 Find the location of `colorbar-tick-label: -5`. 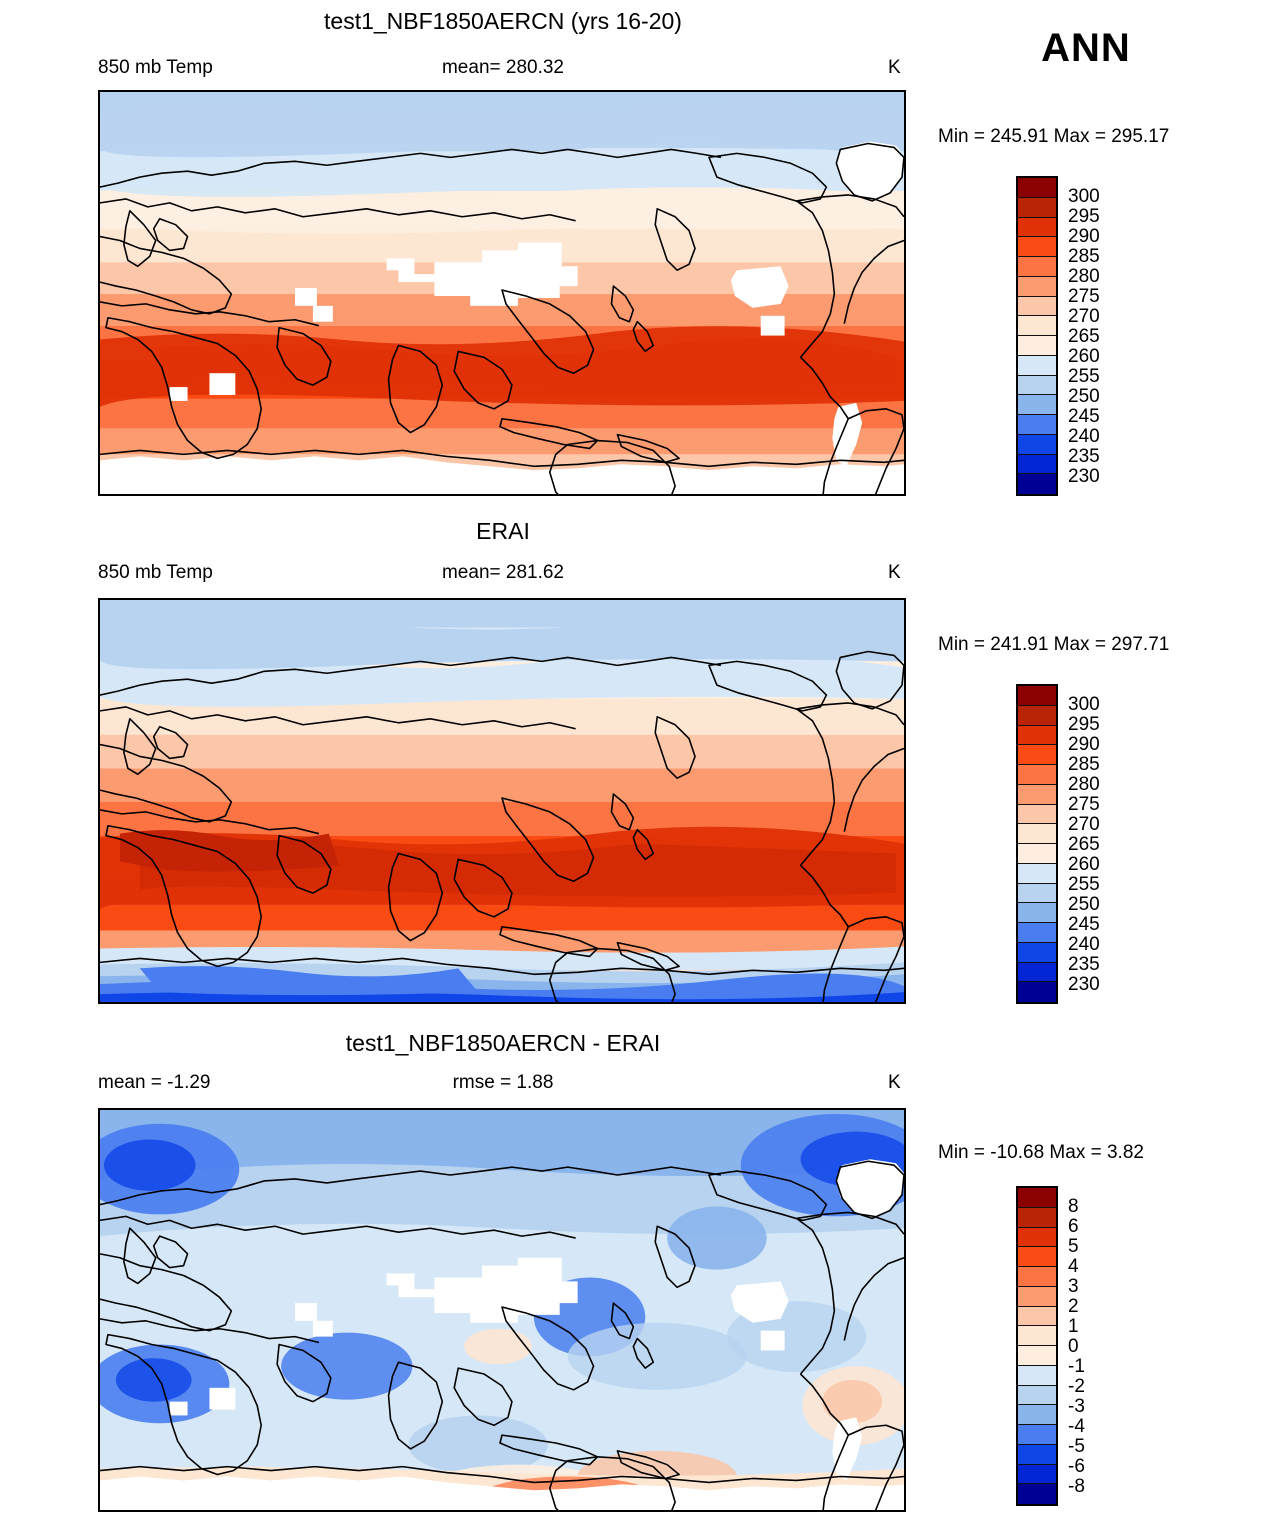

colorbar-tick-label: -5 is located at coordinates (1076, 1446).